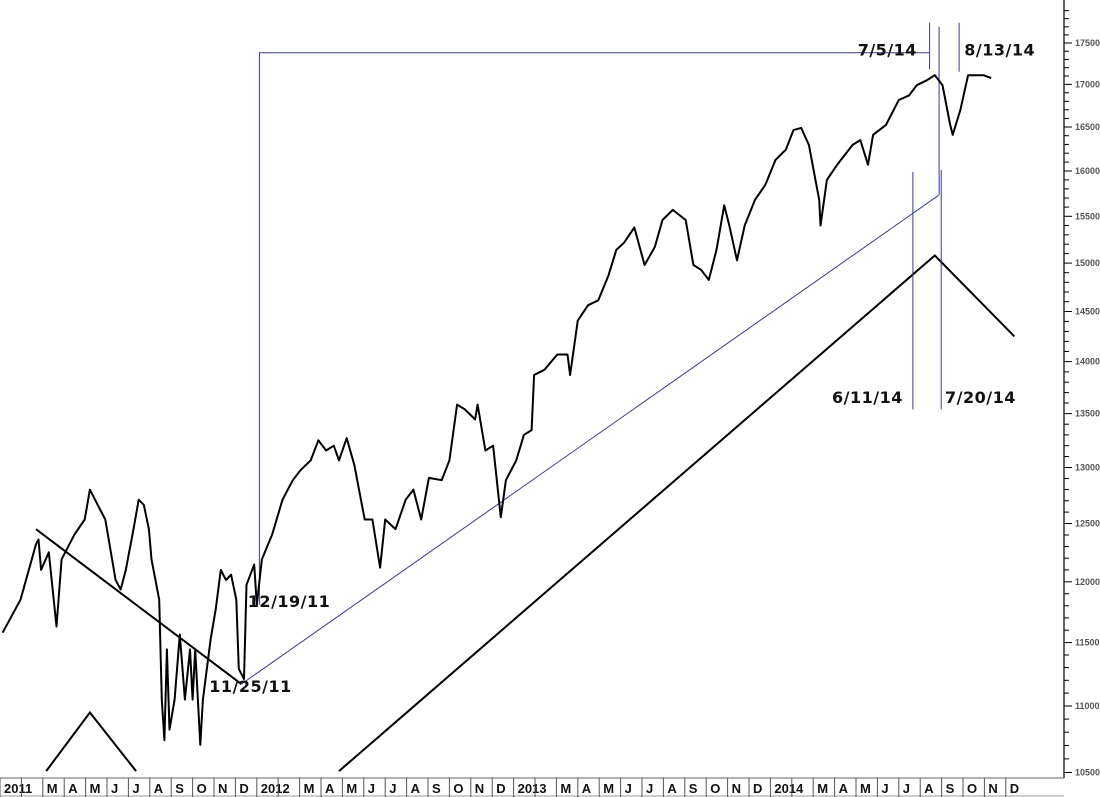  What do you see at coordinates (1087, 263) in the screenshot?
I see `y-tick-label: 15000` at bounding box center [1087, 263].